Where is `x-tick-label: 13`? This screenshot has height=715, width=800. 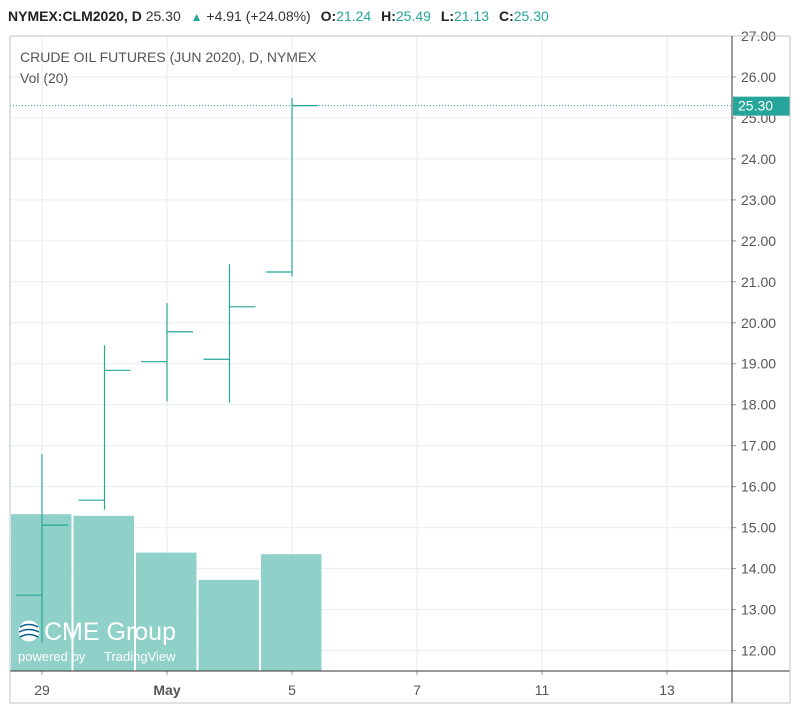 x-tick-label: 13 is located at coordinates (667, 690).